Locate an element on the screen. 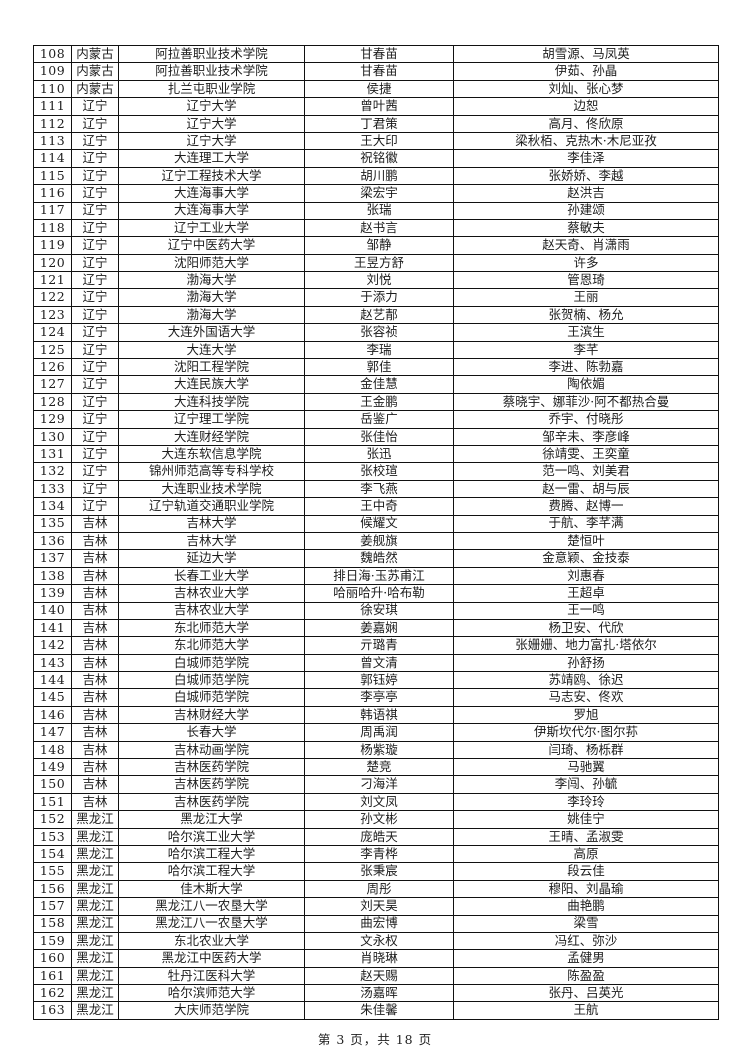 Image resolution: width=750 pixels, height=1061 pixels. serial-cell: 145 is located at coordinates (52, 697).